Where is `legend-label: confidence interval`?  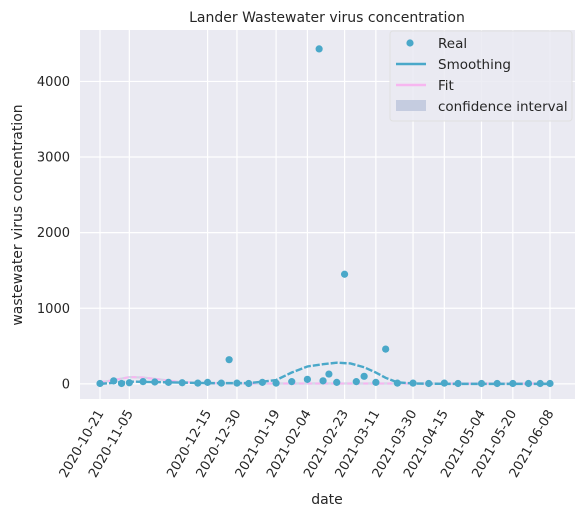 legend-label: confidence interval is located at coordinates (503, 107).